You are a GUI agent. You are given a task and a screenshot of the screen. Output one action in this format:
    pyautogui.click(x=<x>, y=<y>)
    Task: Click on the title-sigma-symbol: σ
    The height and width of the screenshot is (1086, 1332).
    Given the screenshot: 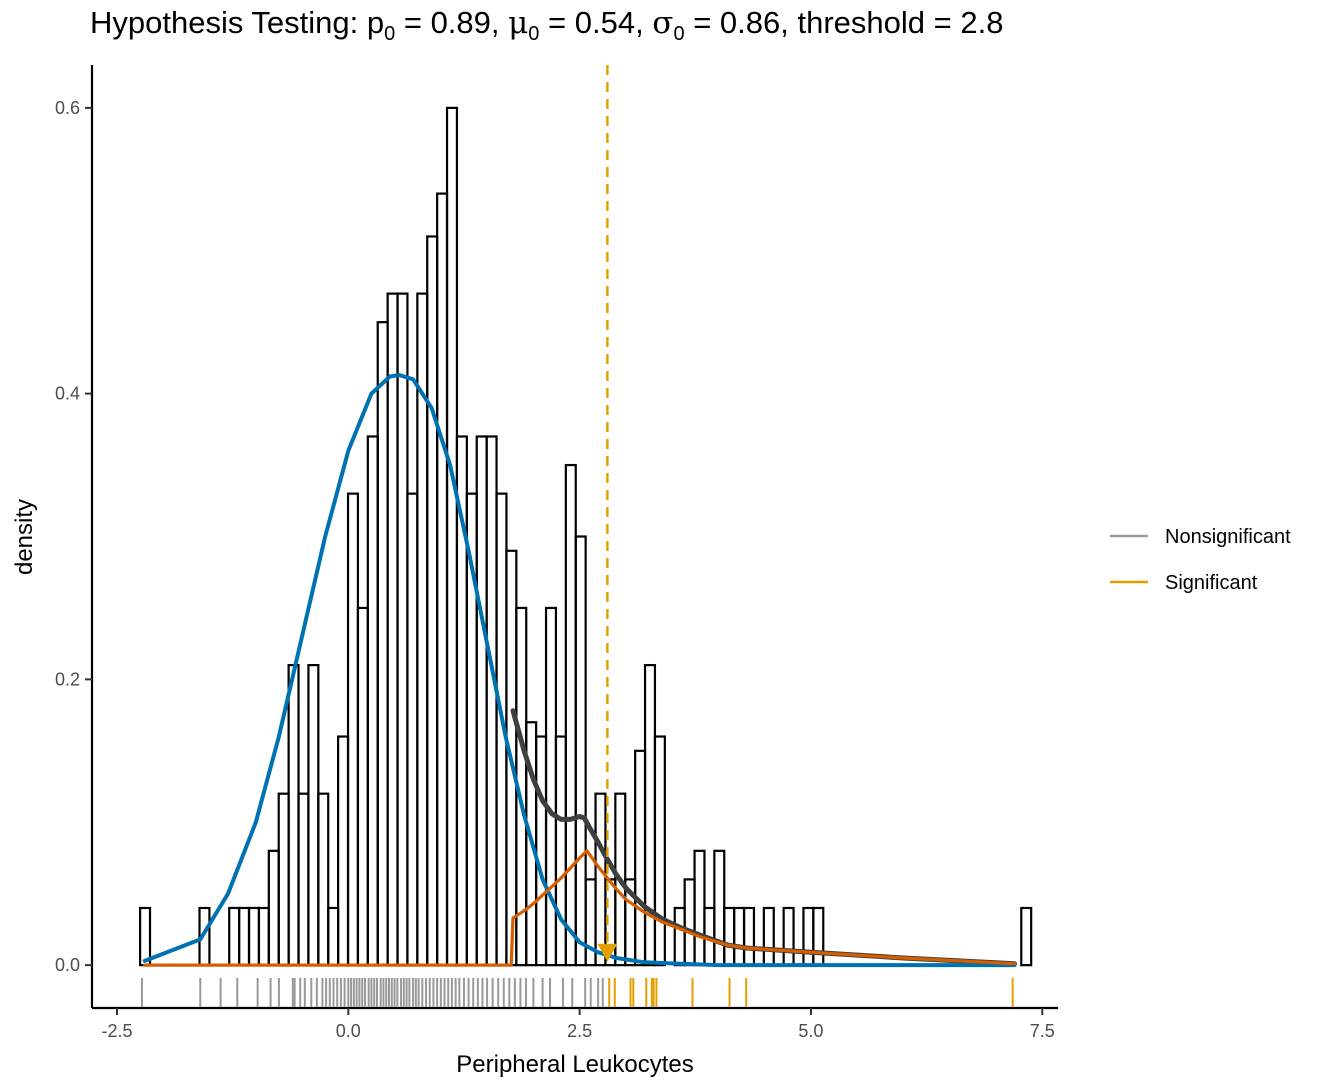 What is the action you would take?
    pyautogui.click(x=662, y=23)
    